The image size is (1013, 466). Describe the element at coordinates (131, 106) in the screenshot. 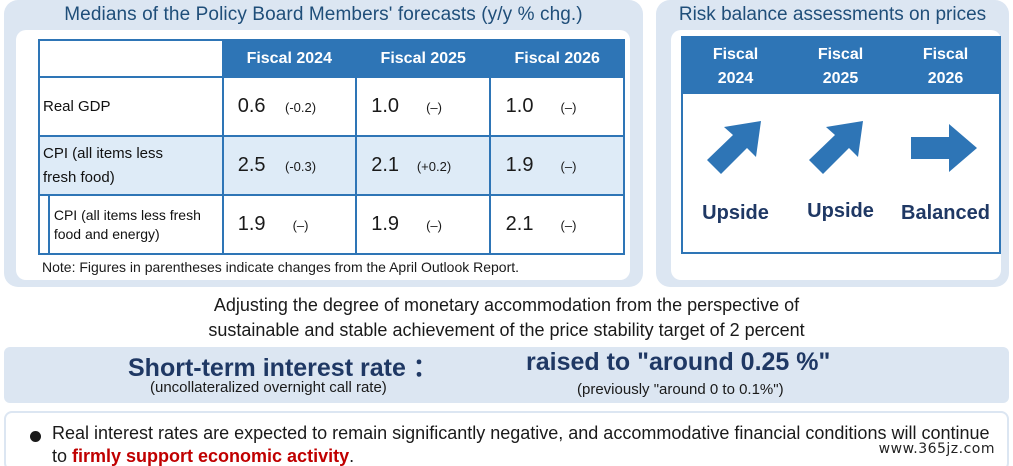

I see `row-label: Real GDP` at that location.